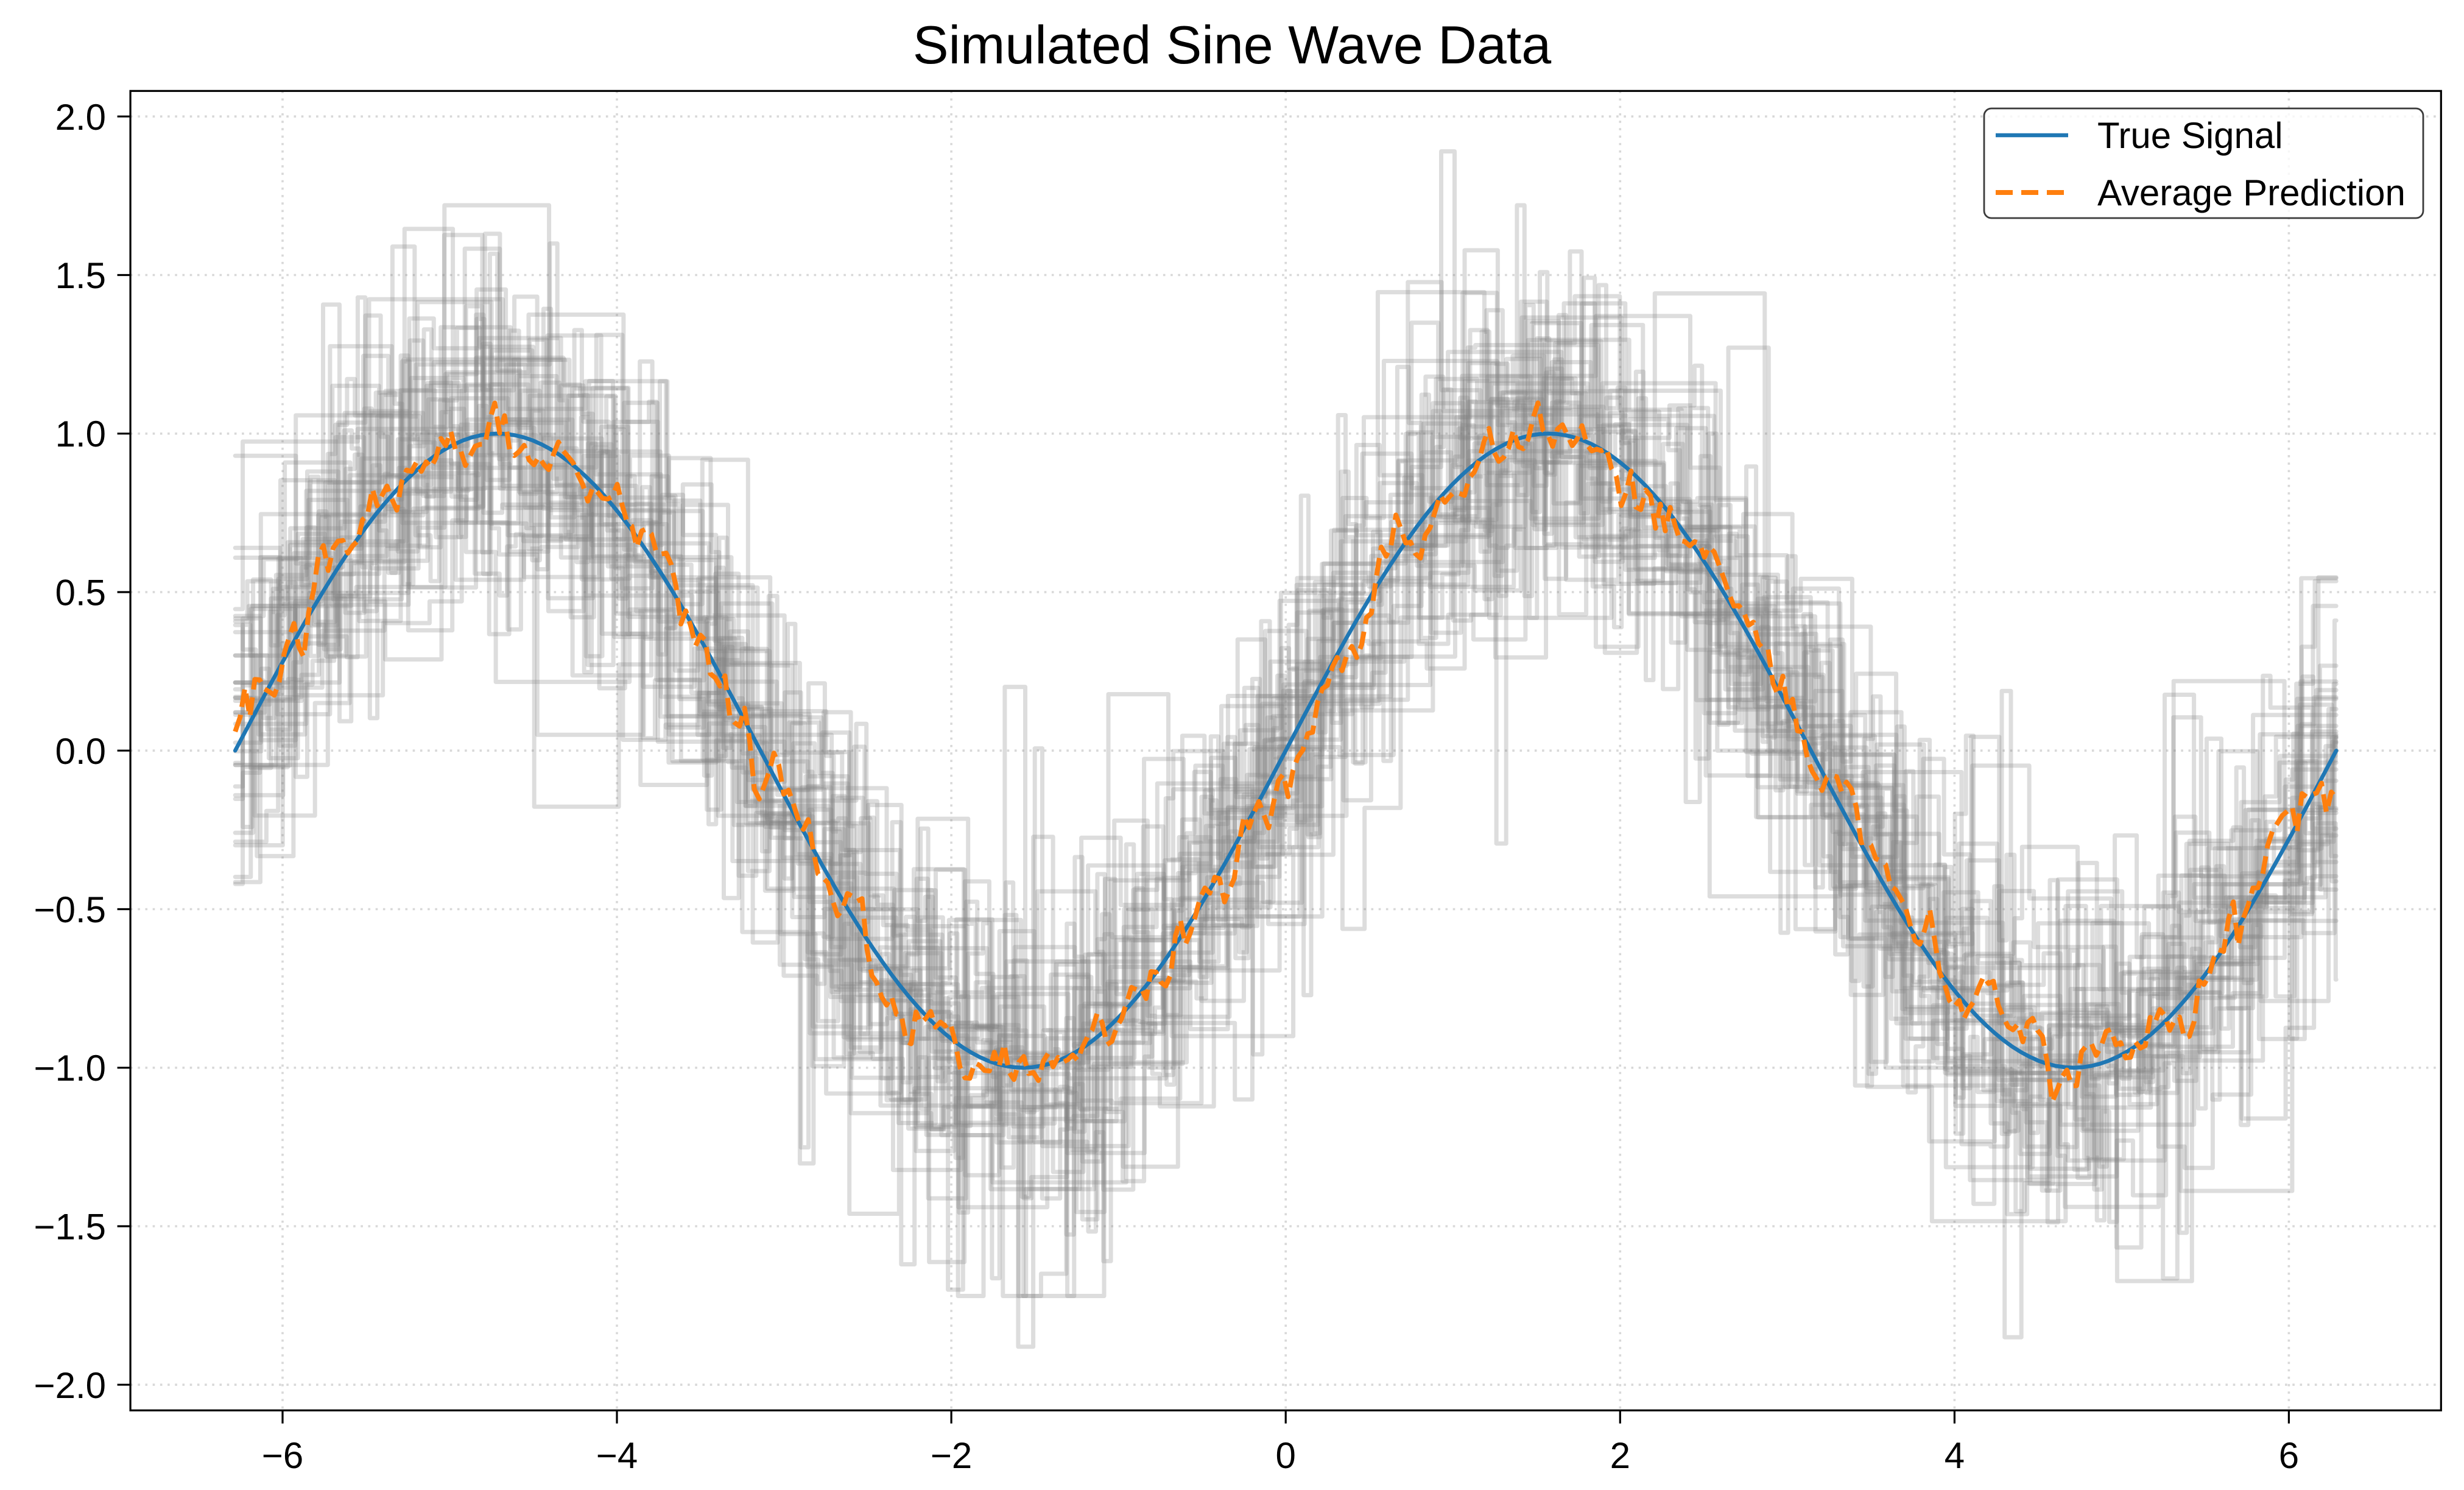 This screenshot has width=2464, height=1490. Describe the element at coordinates (70, 1227) in the screenshot. I see `svg-text: −1.5` at that location.